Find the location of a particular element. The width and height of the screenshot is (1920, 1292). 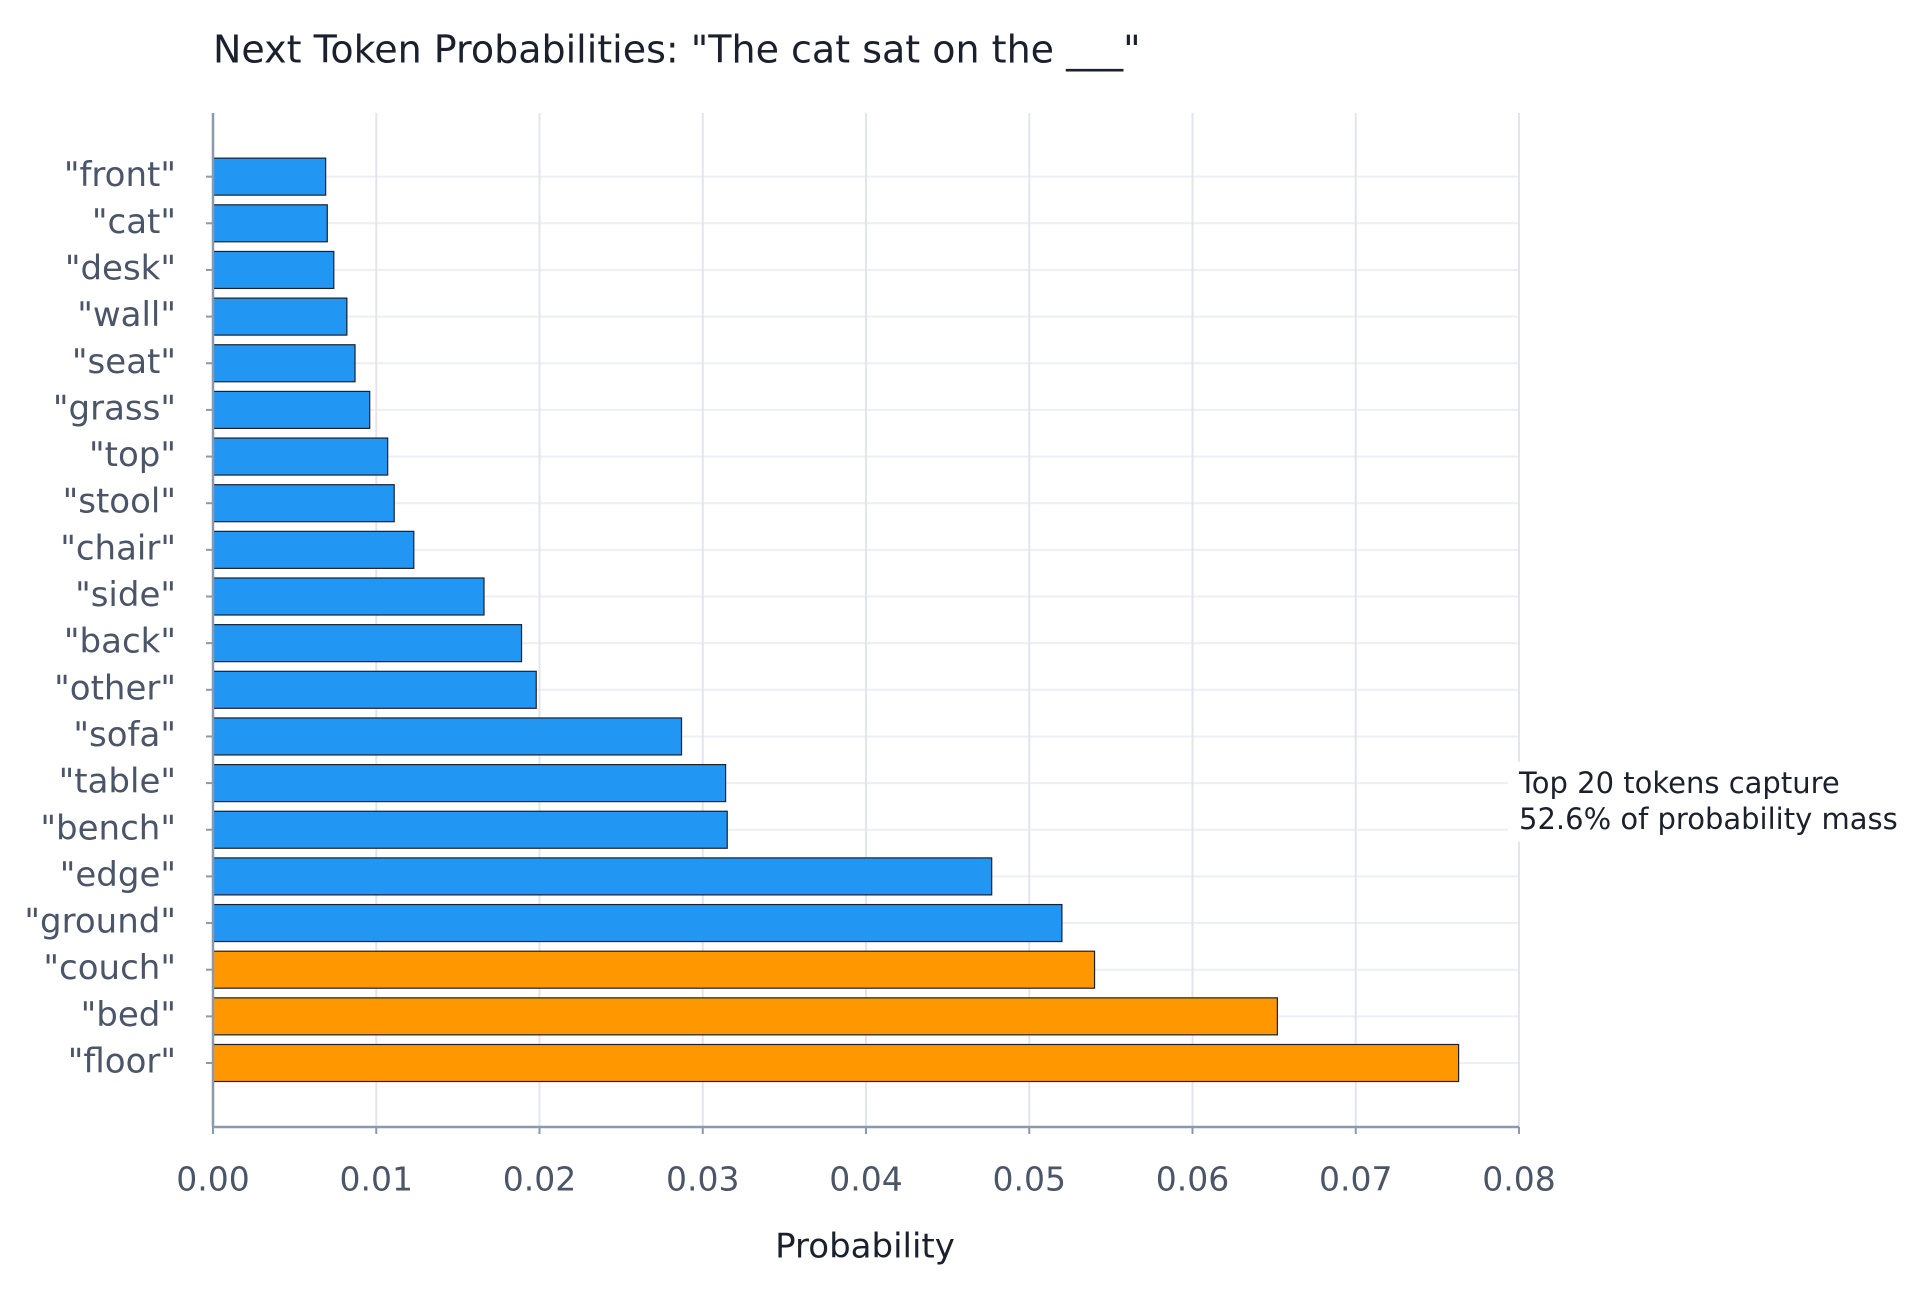

y-tick-label: "ground" is located at coordinates (100, 922).